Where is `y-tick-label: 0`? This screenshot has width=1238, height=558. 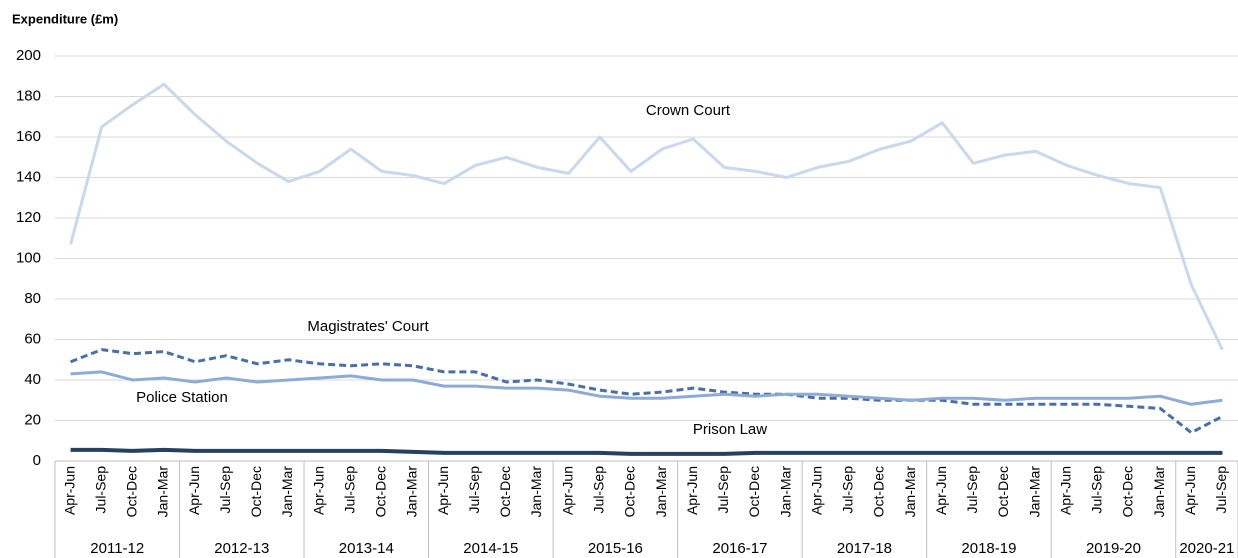 y-tick-label: 0 is located at coordinates (37, 460).